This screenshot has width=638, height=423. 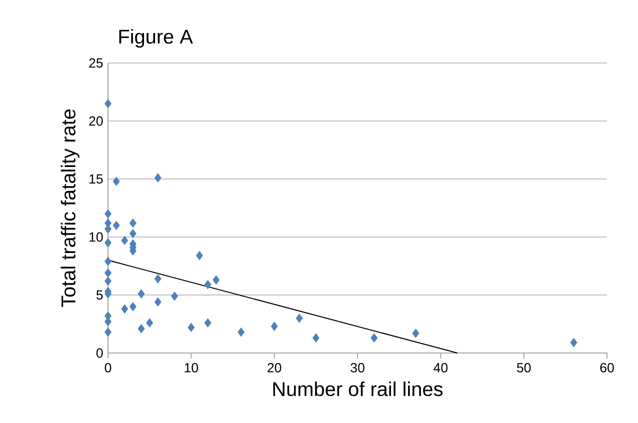 What do you see at coordinates (156, 38) in the screenshot?
I see `chart-title: Figure A` at bounding box center [156, 38].